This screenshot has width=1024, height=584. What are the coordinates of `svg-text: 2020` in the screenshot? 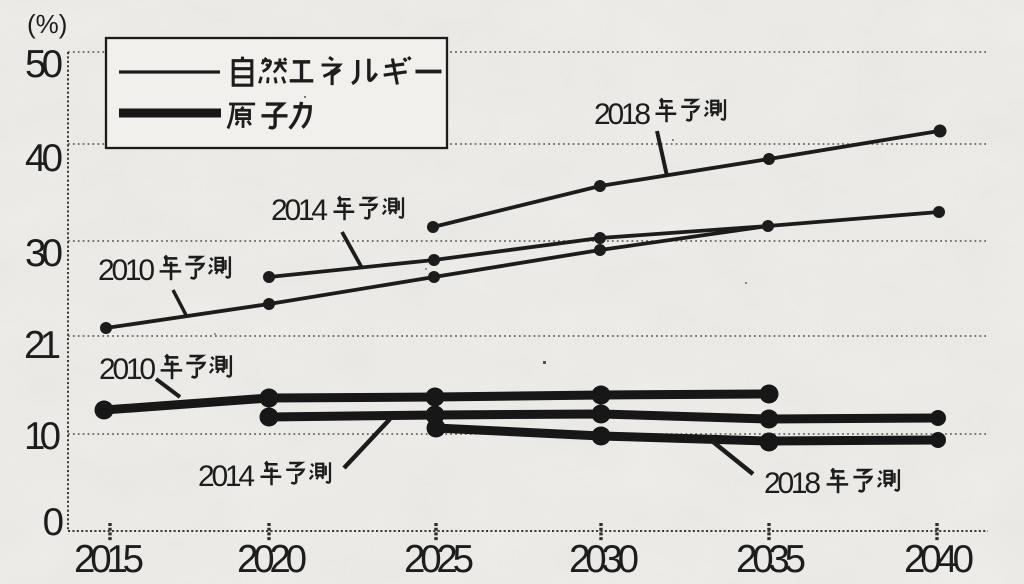 It's located at (272, 559).